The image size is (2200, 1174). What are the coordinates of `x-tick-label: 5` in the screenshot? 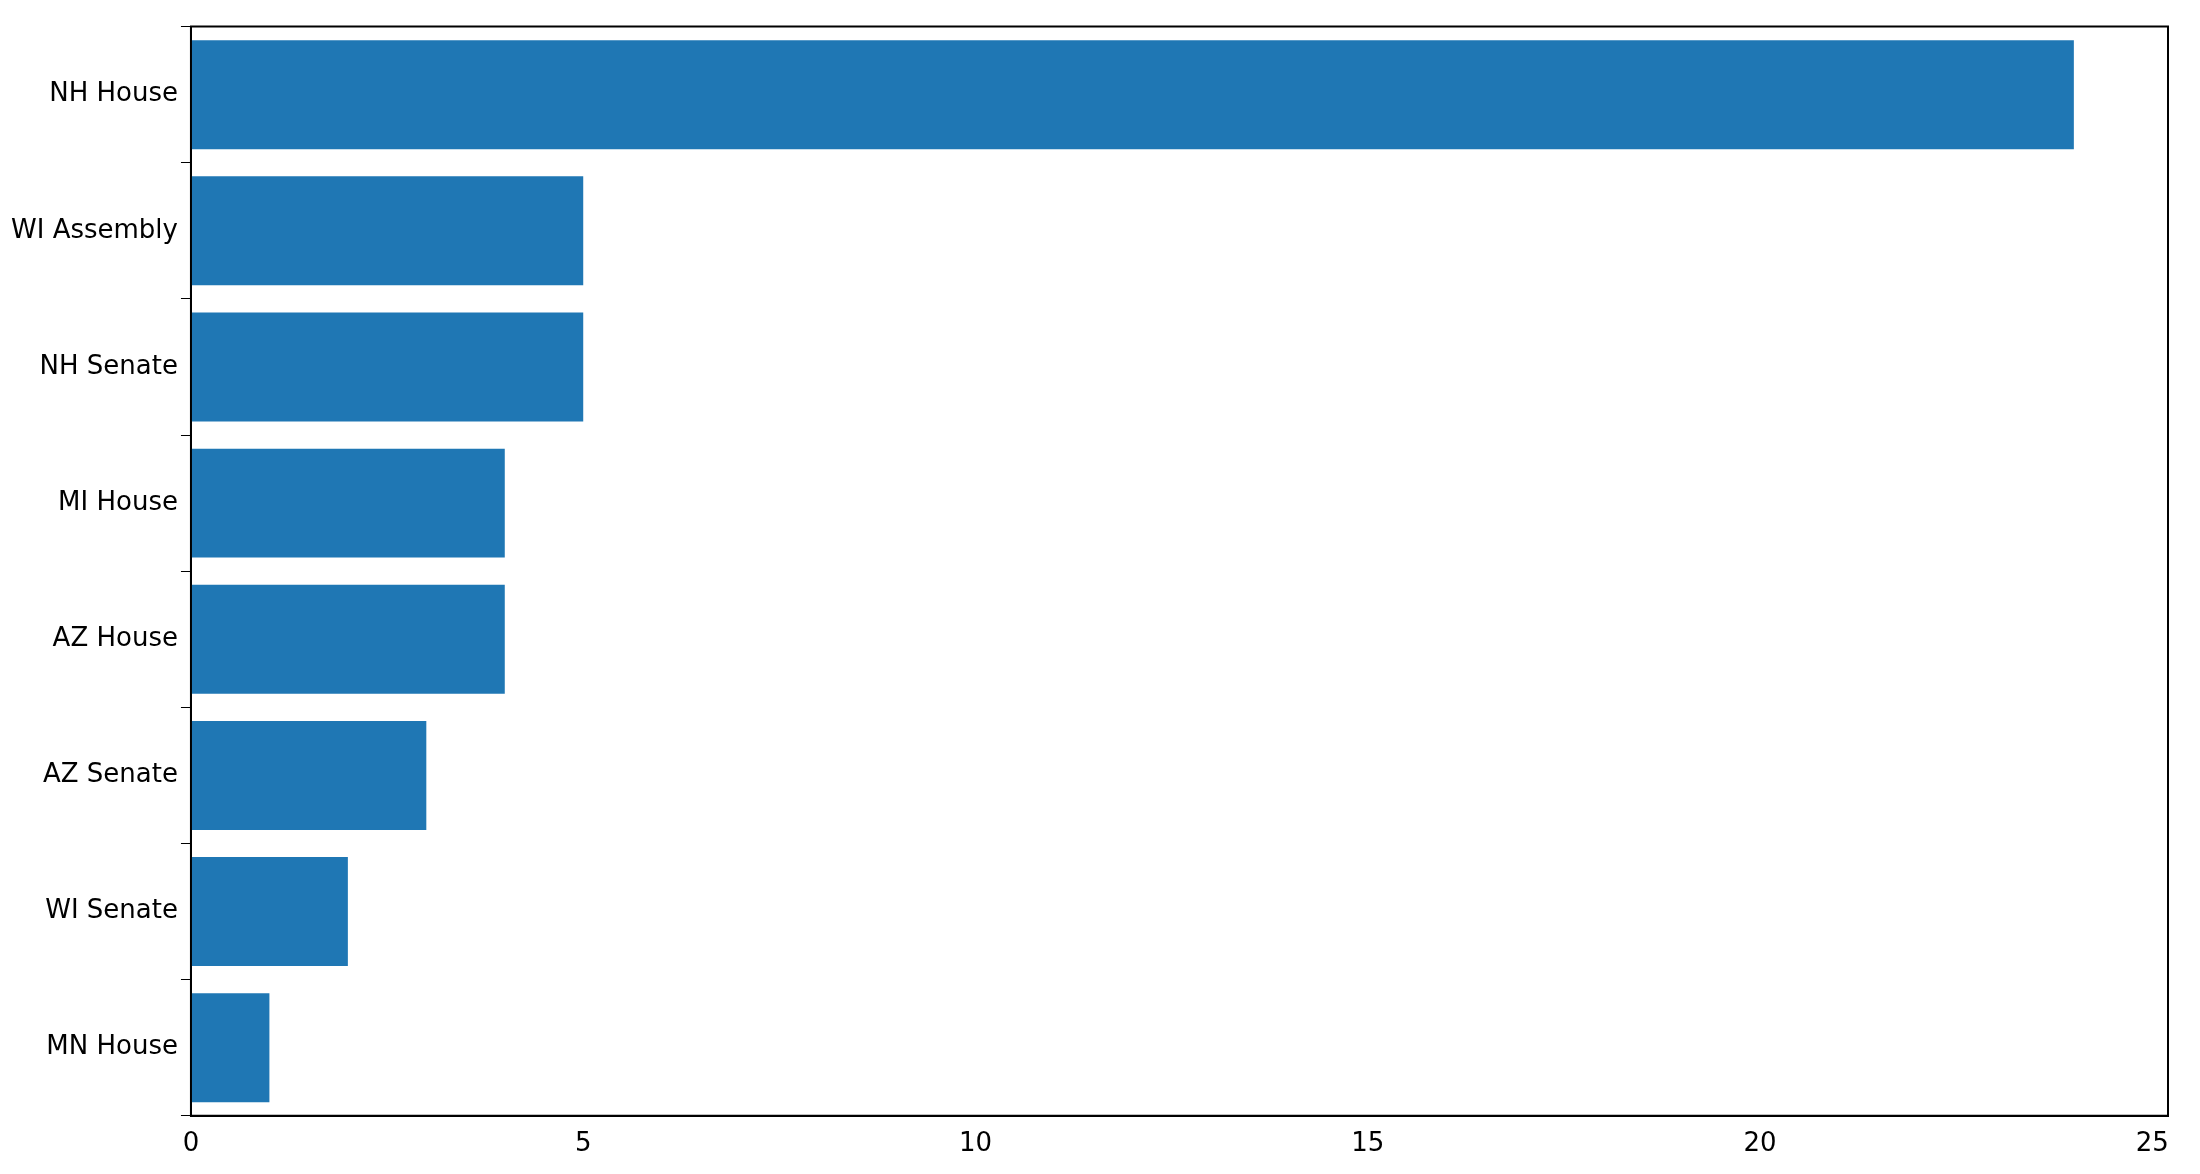 It's located at (583, 1142).